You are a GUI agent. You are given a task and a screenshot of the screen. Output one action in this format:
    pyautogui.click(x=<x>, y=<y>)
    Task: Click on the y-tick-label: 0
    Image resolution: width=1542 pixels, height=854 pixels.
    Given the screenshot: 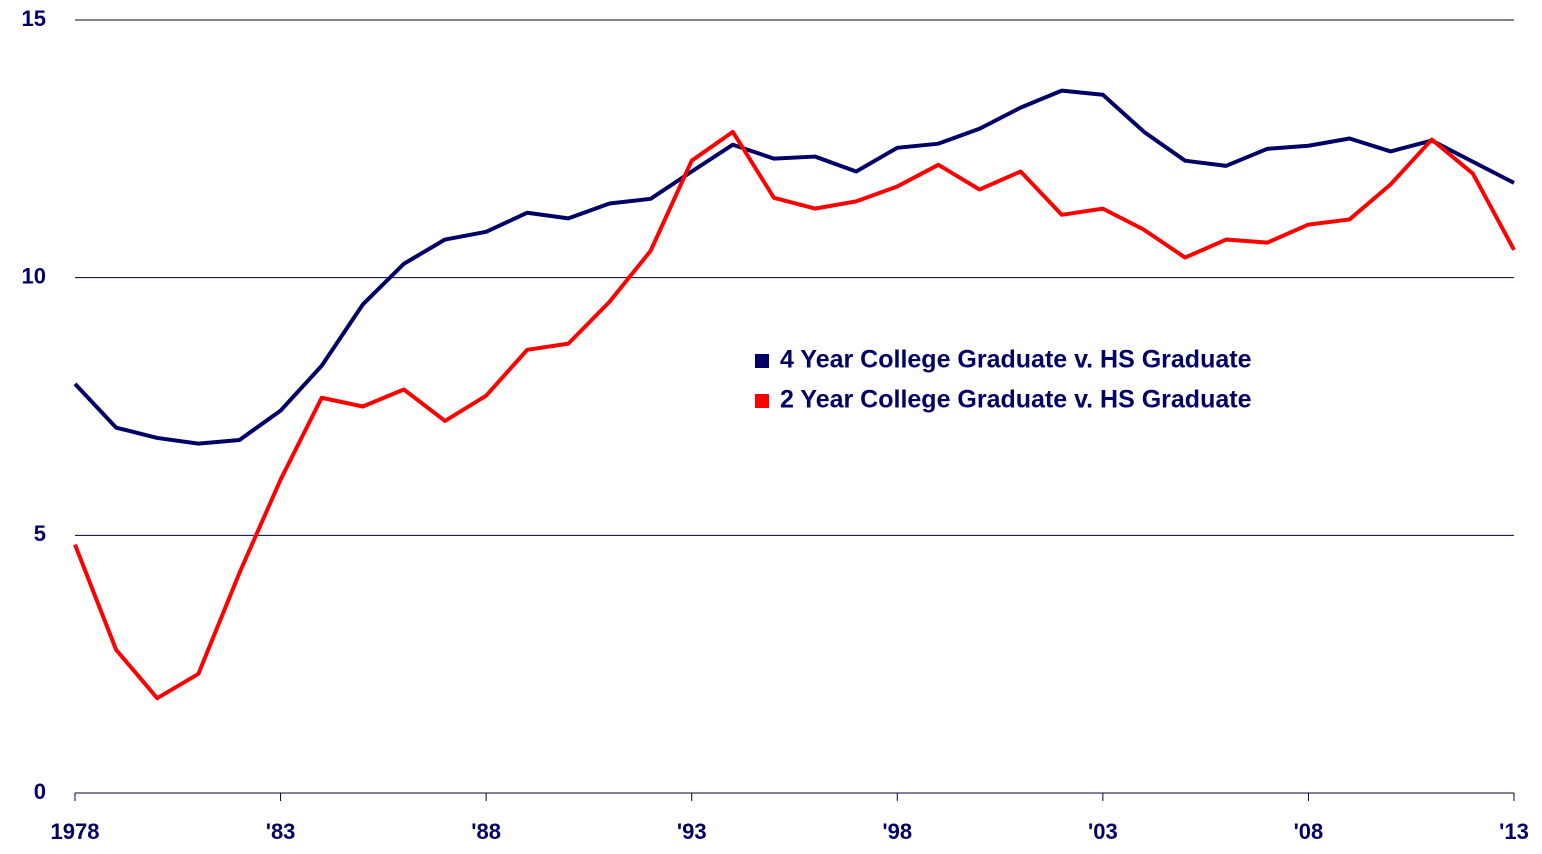 What is the action you would take?
    pyautogui.click(x=40, y=791)
    